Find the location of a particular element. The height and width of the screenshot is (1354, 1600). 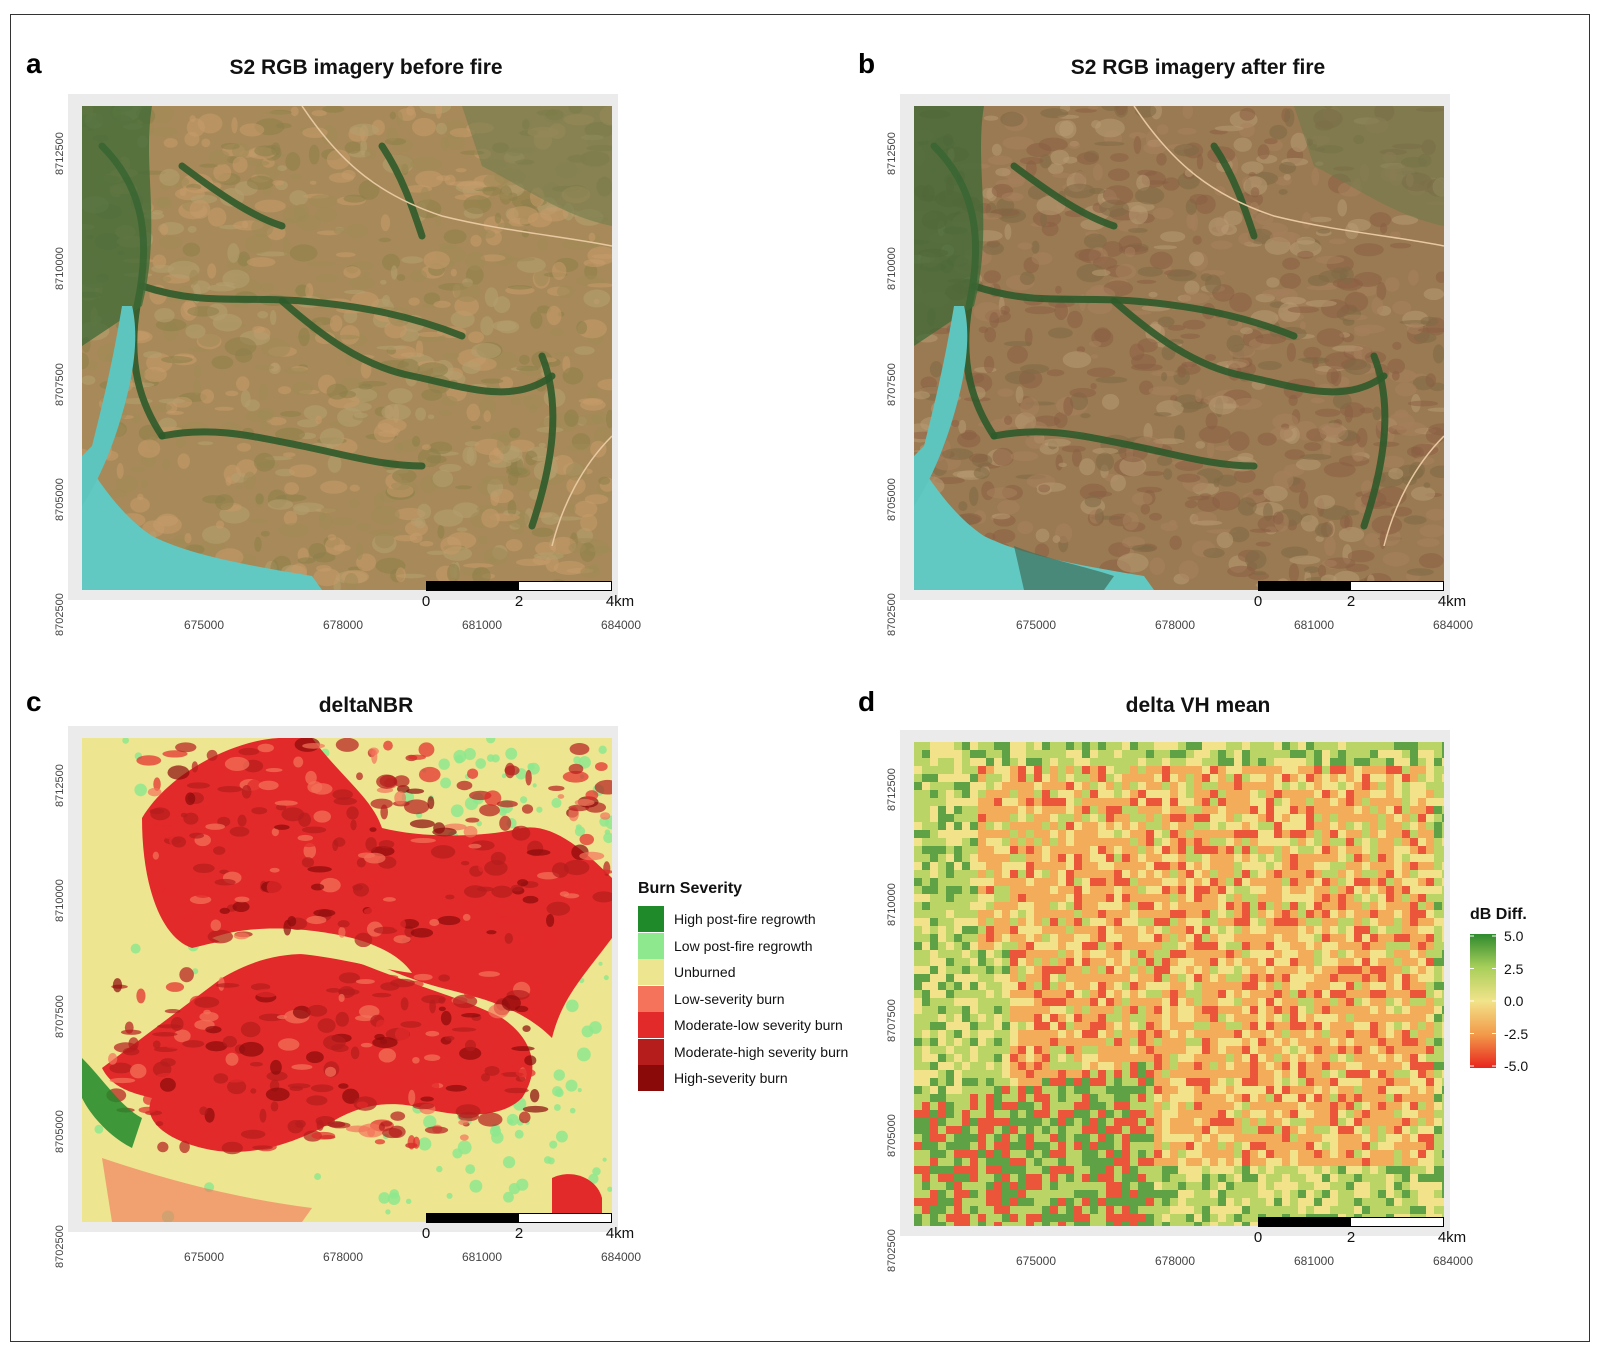

legend-item-label: Moderate-high severity burn is located at coordinates (761, 1051).